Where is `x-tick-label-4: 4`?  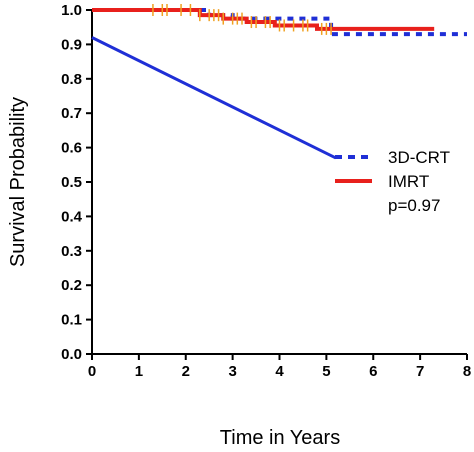 x-tick-label-4: 4 is located at coordinates (279, 371).